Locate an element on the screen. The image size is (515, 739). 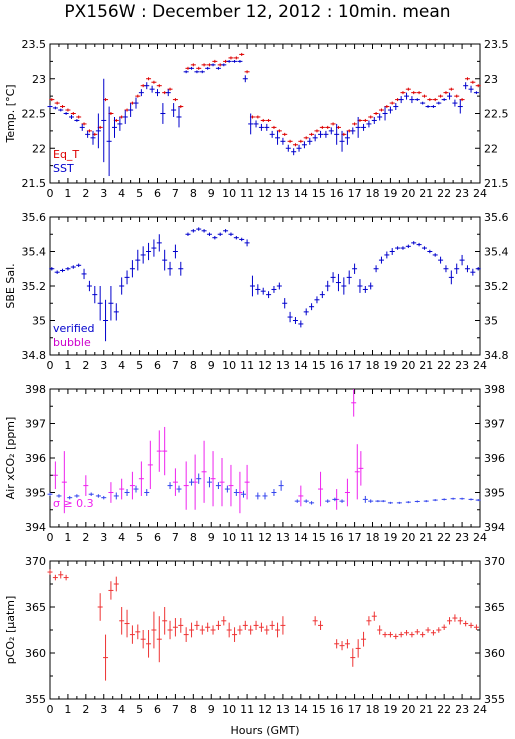
y-axis-label: SBE Sal. is located at coordinates (10, 285).